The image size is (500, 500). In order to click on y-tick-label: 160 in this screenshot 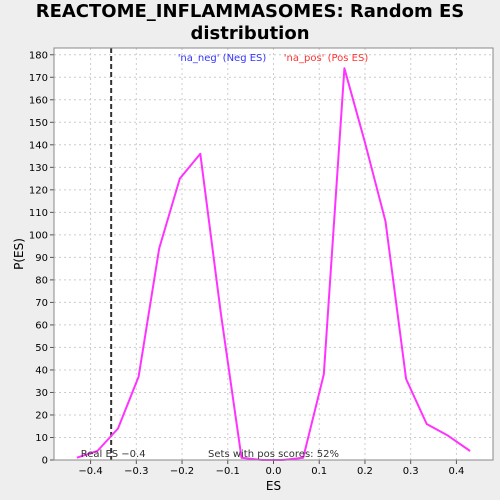, I will do `click(38, 100)`.